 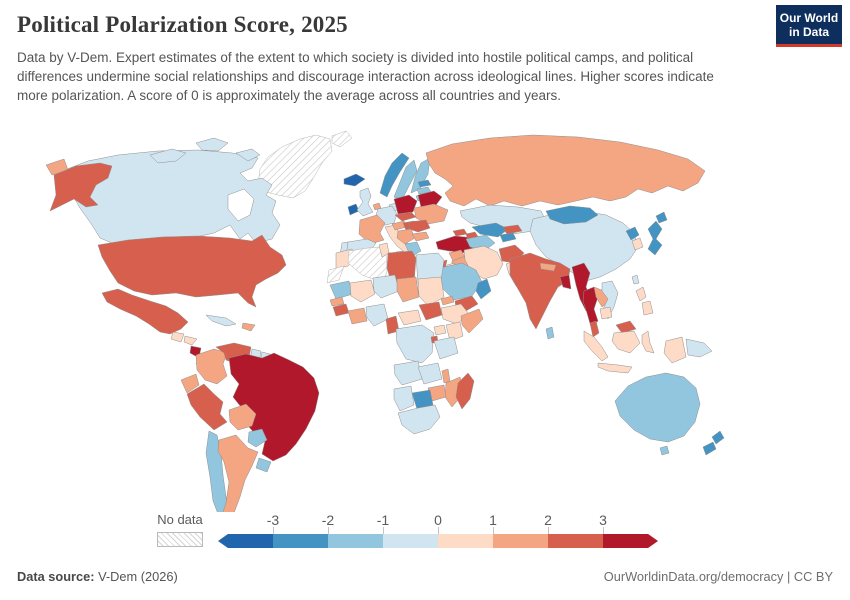 What do you see at coordinates (337, 301) in the screenshot?
I see `country-senegal` at bounding box center [337, 301].